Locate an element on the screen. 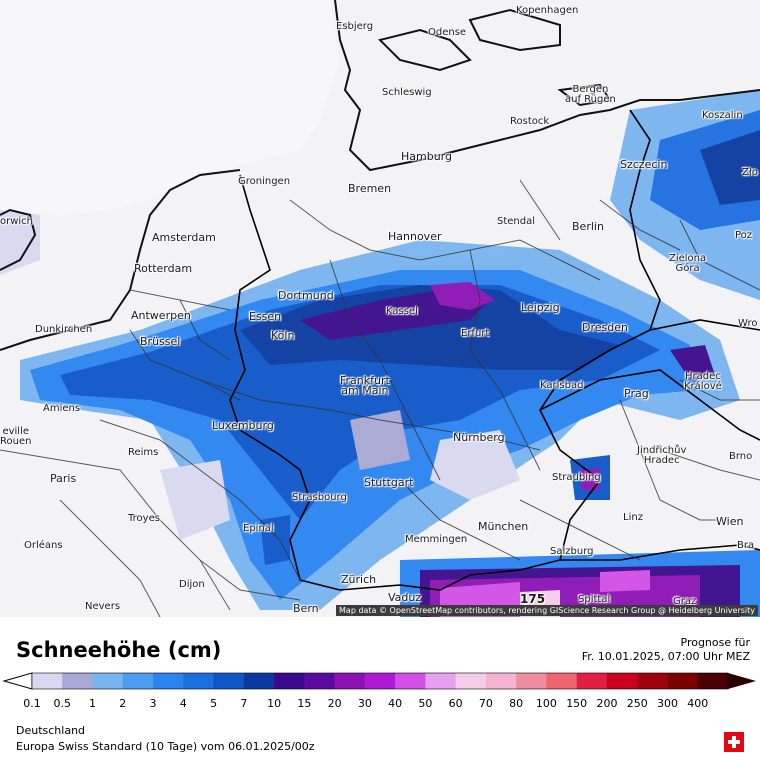 The width and height of the screenshot is (760, 760). scale-tick-label: 2 is located at coordinates (123, 703).